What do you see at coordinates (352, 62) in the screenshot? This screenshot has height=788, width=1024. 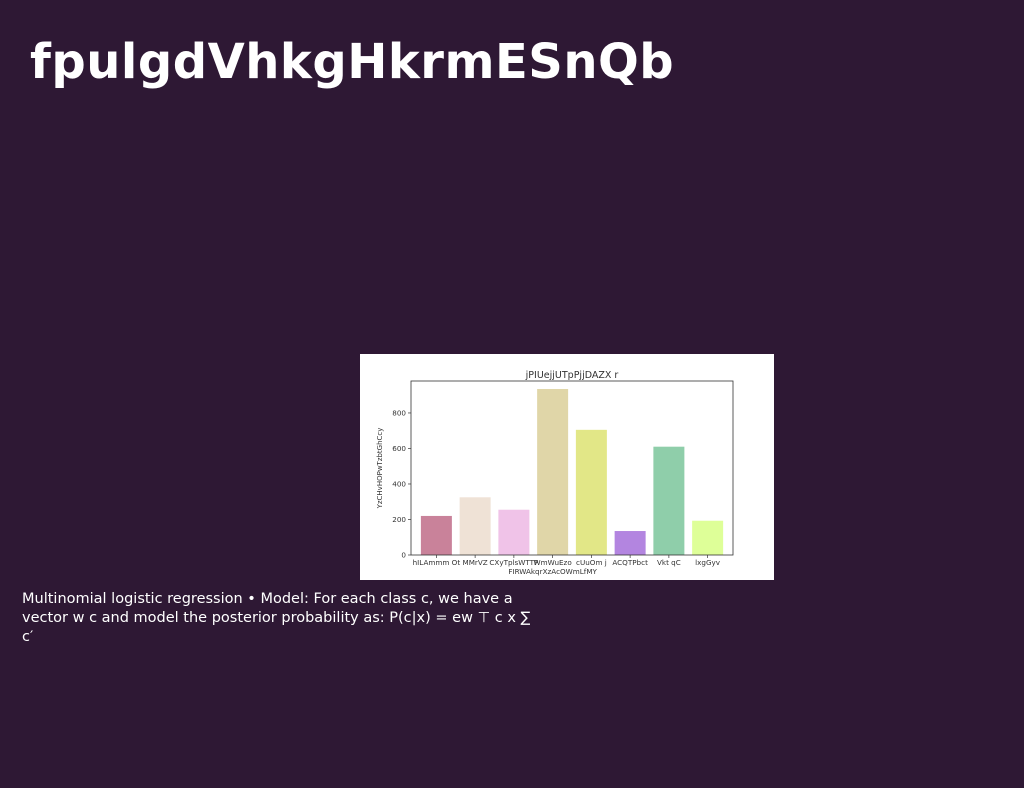 I see `slide-title: fpulgdVhkgHkrmESnQb` at bounding box center [352, 62].